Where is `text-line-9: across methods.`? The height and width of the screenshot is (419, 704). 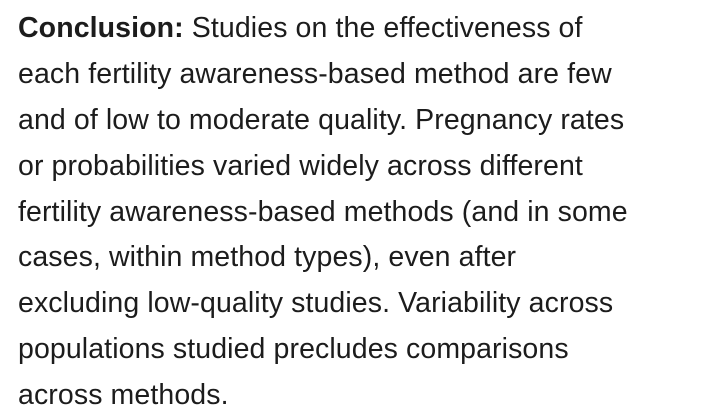 text-line-9: across methods. is located at coordinates (123, 395).